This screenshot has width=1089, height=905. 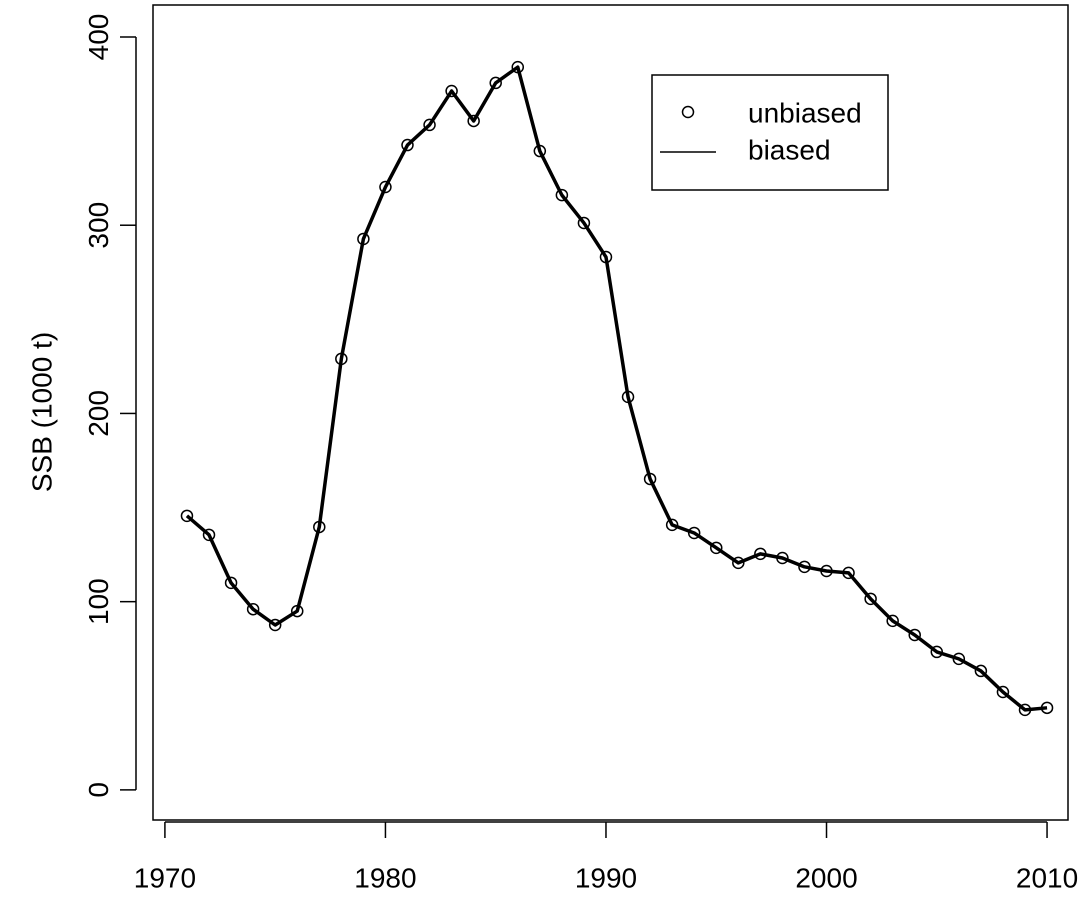 I want to click on y-axis-label: SSB (1000 t), so click(x=41, y=412).